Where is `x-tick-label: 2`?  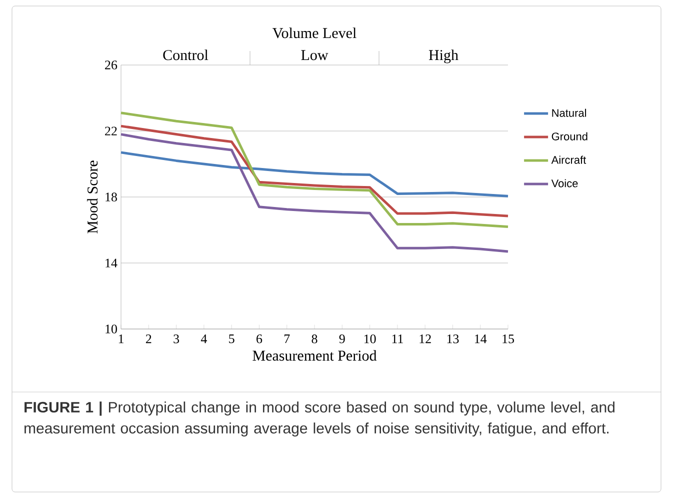
x-tick-label: 2 is located at coordinates (149, 339).